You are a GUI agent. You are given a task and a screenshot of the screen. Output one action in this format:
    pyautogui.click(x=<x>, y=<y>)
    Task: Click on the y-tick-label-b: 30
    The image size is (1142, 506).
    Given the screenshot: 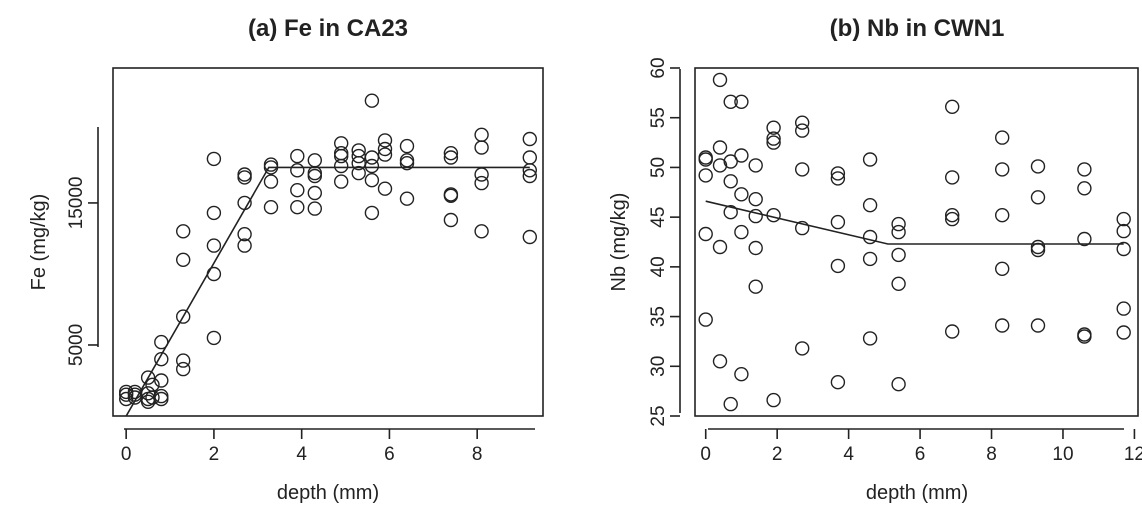 What is the action you would take?
    pyautogui.click(x=658, y=366)
    